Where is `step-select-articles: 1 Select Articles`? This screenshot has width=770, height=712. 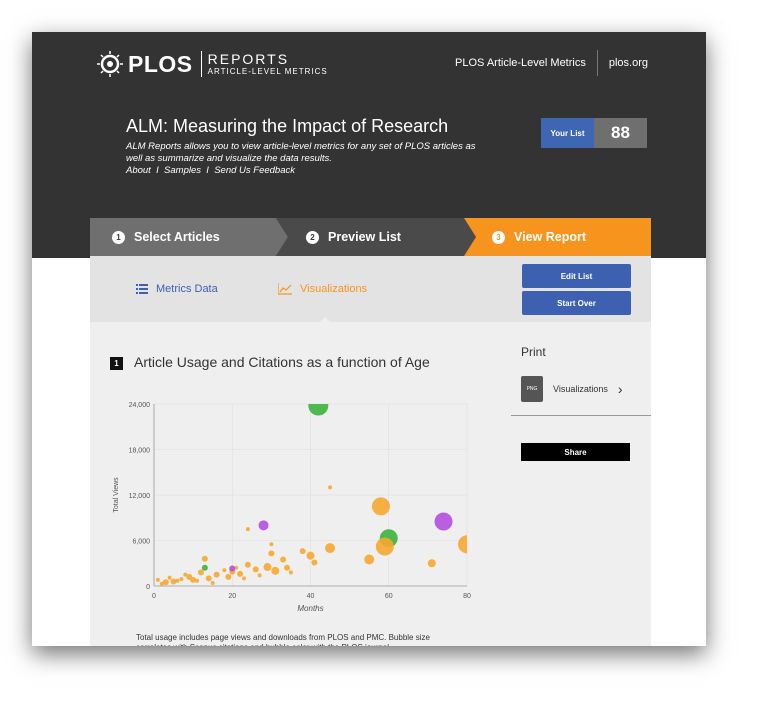
step-select-articles: 1 Select Articles is located at coordinates (166, 237).